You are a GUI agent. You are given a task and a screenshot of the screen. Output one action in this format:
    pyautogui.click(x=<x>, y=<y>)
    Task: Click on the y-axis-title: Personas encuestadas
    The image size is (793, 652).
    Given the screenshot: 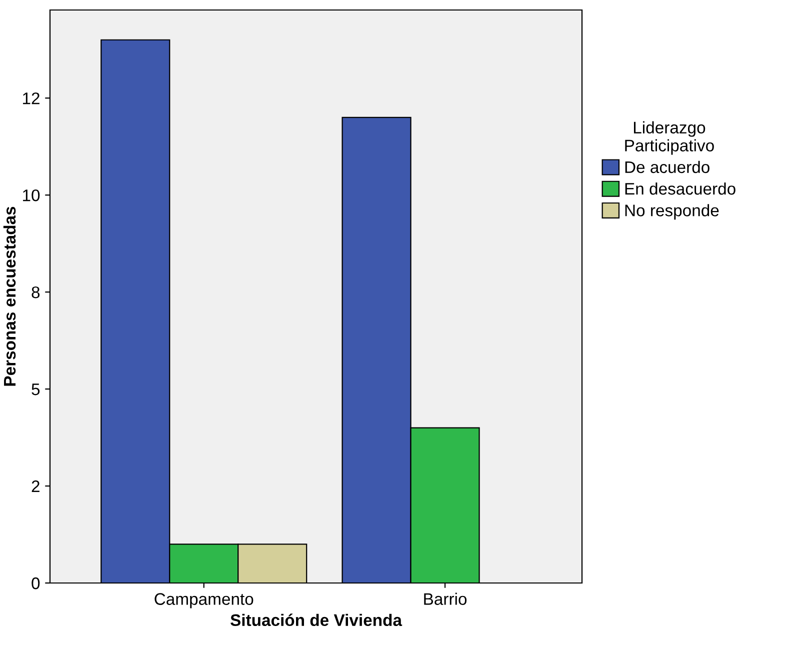 What is the action you would take?
    pyautogui.click(x=9, y=296)
    